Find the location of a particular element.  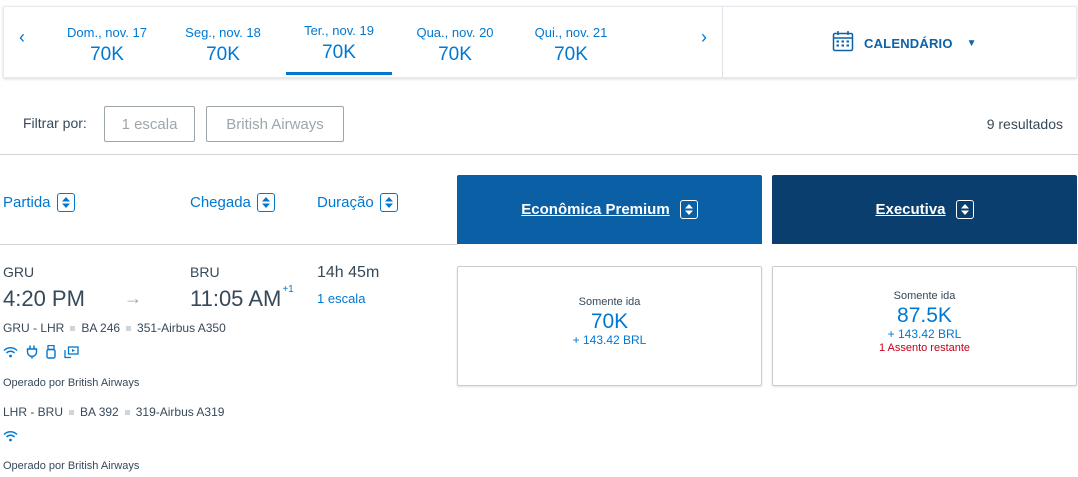

date-tab: Dom., nov. 17 70K is located at coordinates (107, 40).